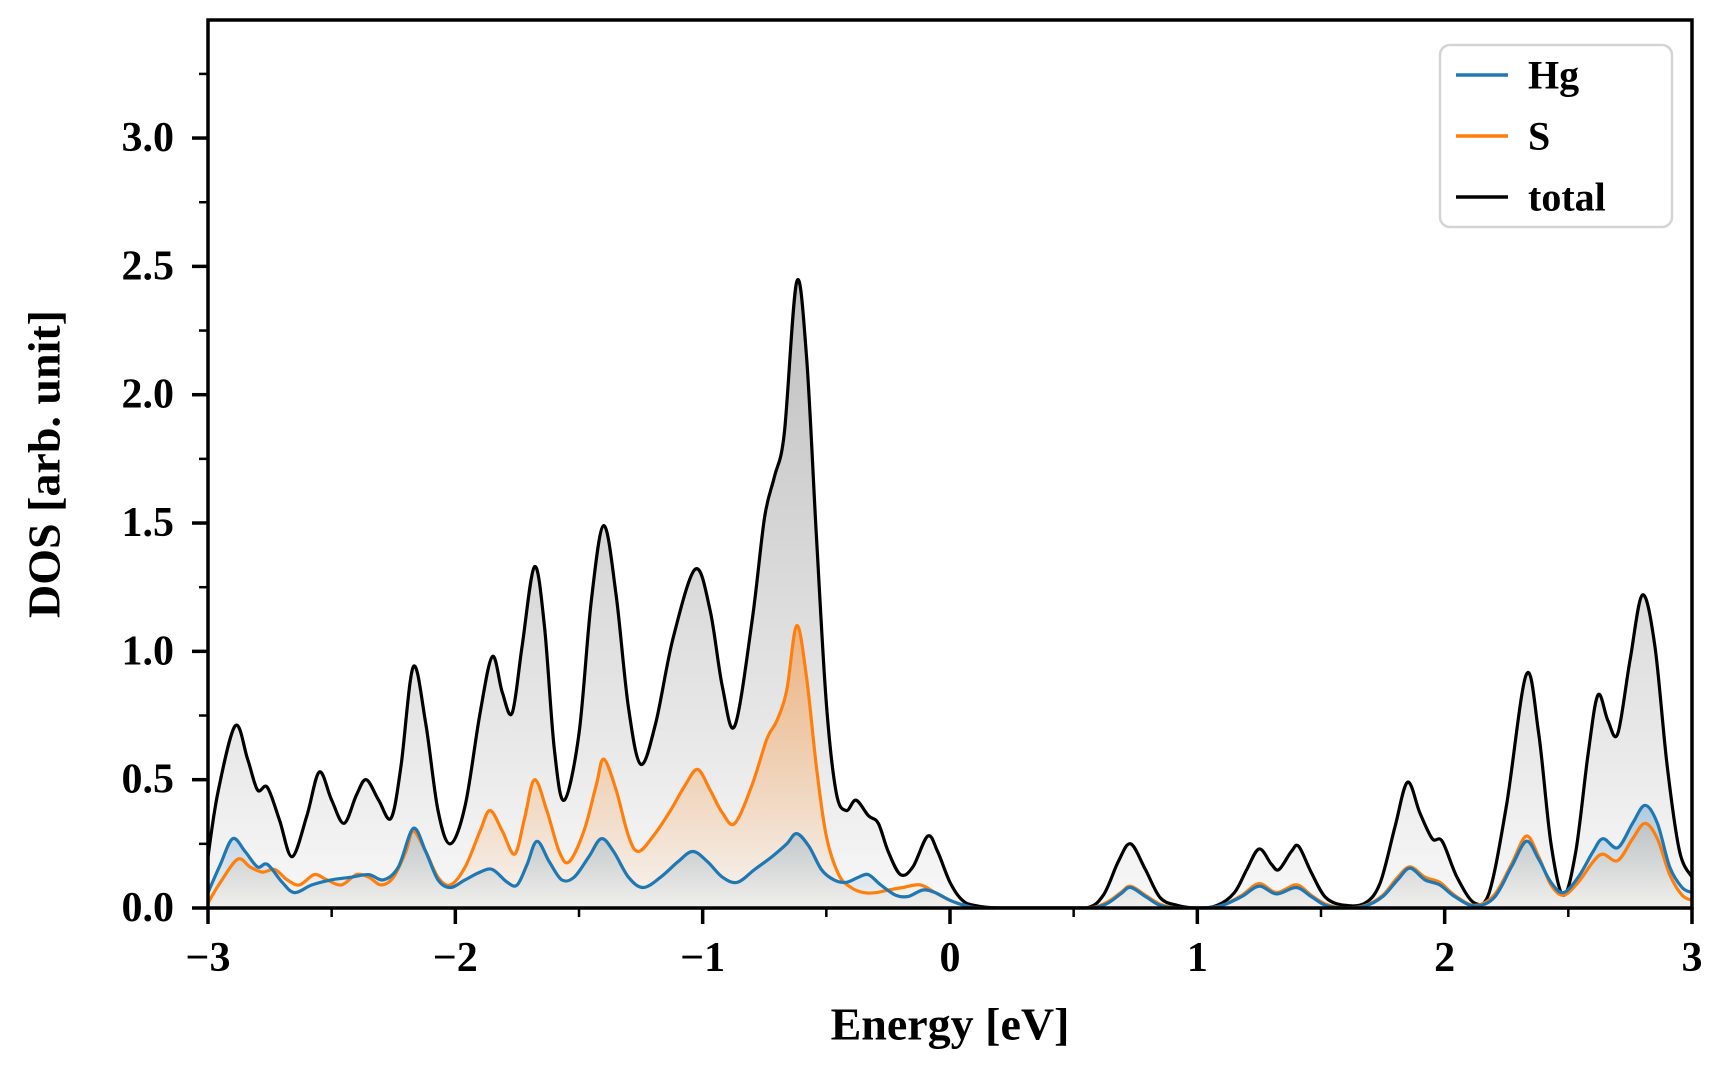  What do you see at coordinates (44, 464) in the screenshot?
I see `y-axis-label: DOS [arb. unit]` at bounding box center [44, 464].